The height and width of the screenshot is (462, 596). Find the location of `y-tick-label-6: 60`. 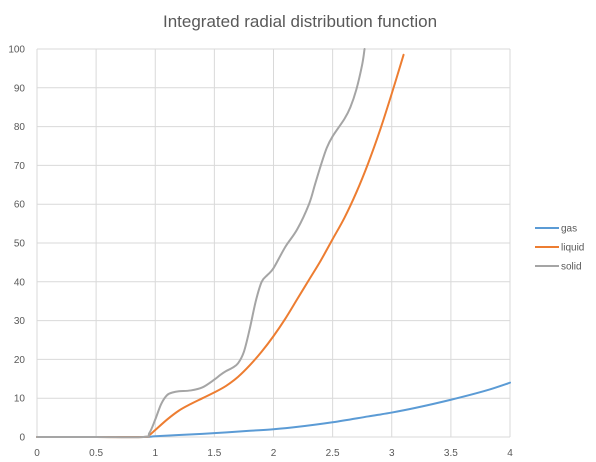

y-tick-label-6: 60 is located at coordinates (20, 205).